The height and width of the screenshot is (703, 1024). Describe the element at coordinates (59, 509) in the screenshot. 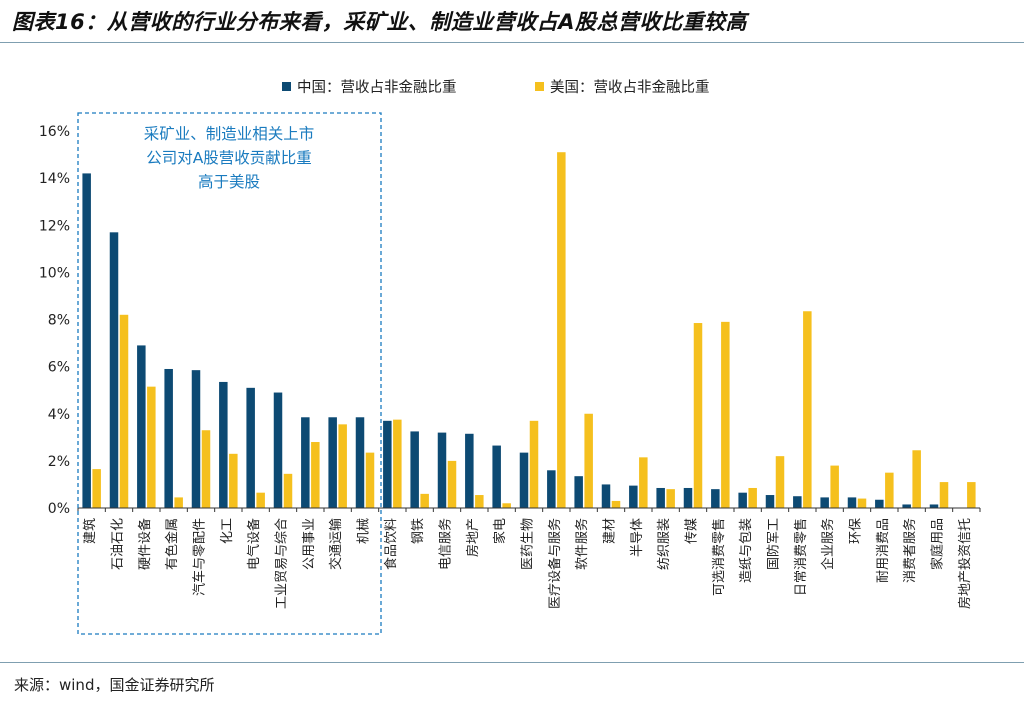

I see `y-tick-label: 0%` at that location.